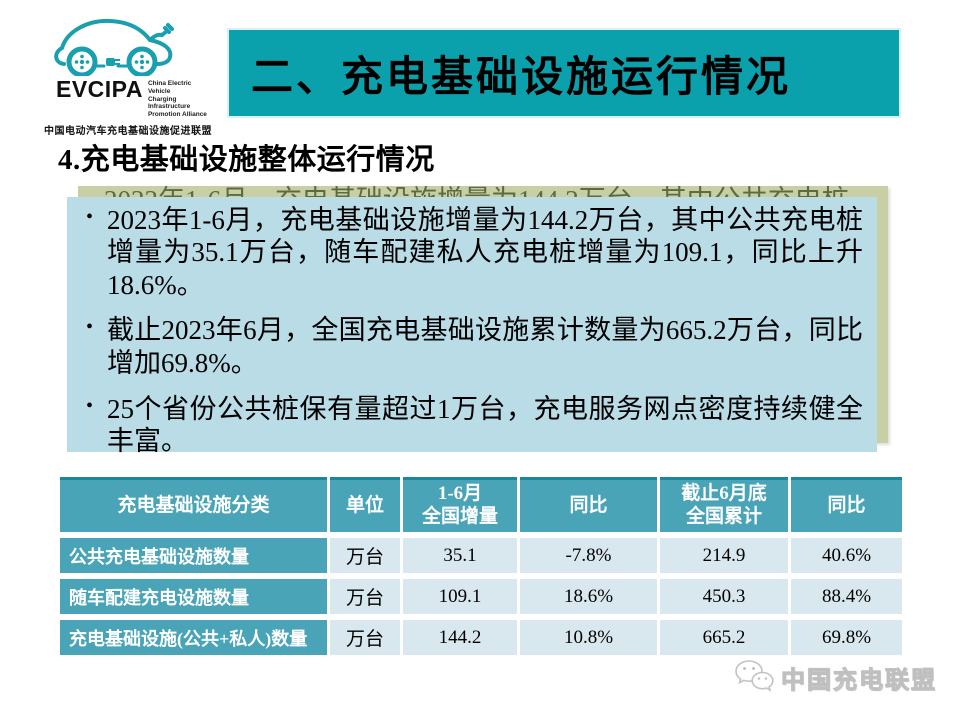  Describe the element at coordinates (193, 555) in the screenshot. I see `table-row-label: 公共充电基础设施数量` at that location.